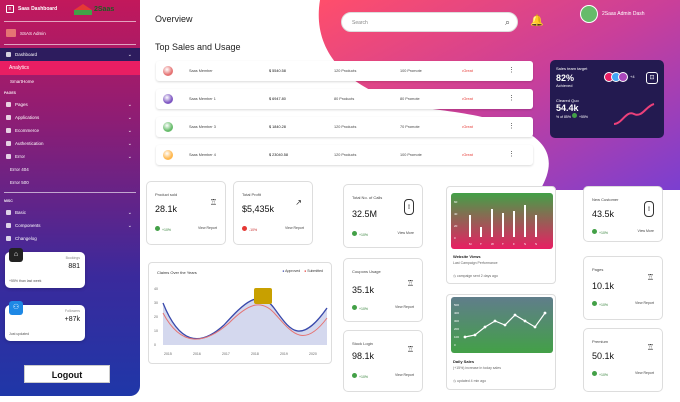 The width and height of the screenshot is (680, 402). I want to click on sidebar-item-changelog: Changelog, so click(70, 238).